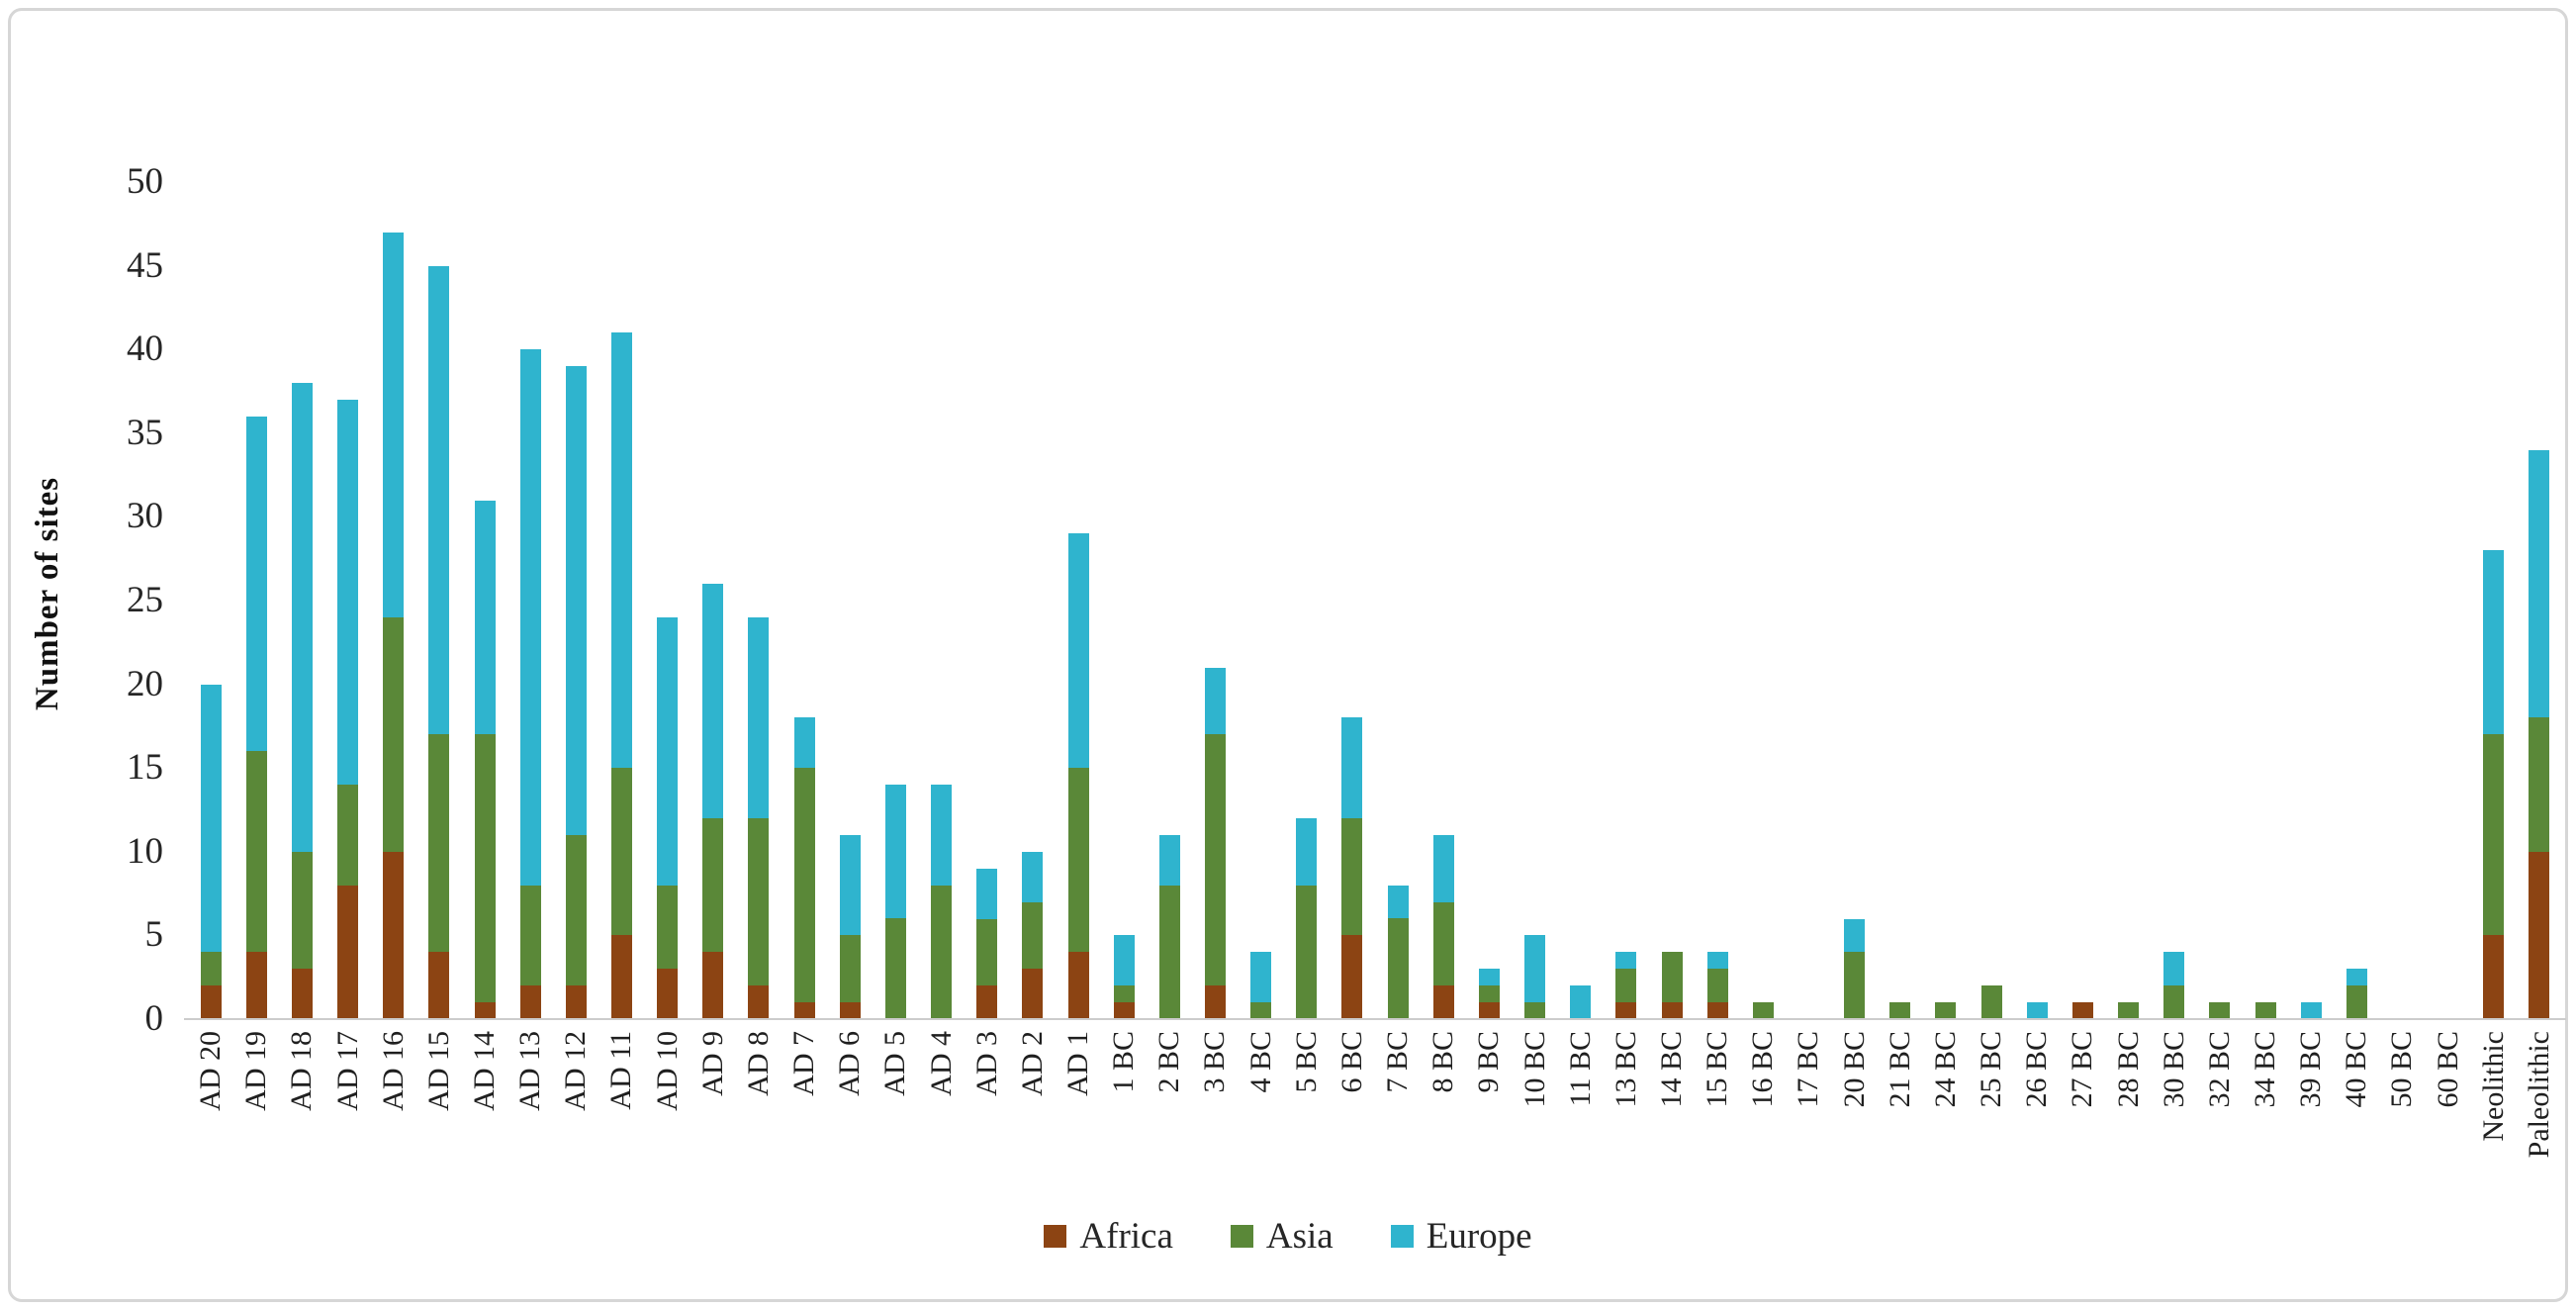 The height and width of the screenshot is (1310, 2576). Describe the element at coordinates (1992, 1069) in the screenshot. I see `x-tick-label-25-bc: 25 BC` at that location.